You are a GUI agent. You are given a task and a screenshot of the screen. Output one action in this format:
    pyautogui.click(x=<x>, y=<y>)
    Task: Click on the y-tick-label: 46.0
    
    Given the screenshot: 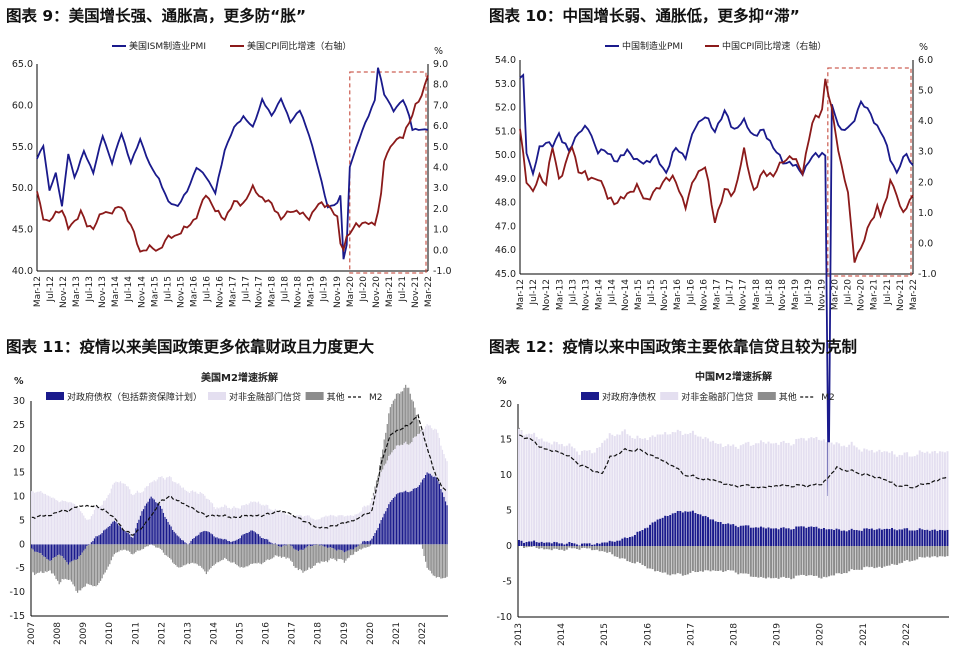 What is the action you would take?
    pyautogui.click(x=505, y=250)
    